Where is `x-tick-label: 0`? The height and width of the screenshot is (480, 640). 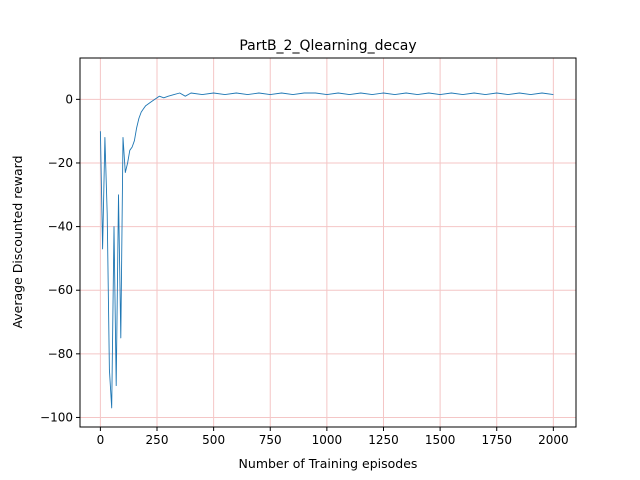
x-tick-label: 0 is located at coordinates (101, 440).